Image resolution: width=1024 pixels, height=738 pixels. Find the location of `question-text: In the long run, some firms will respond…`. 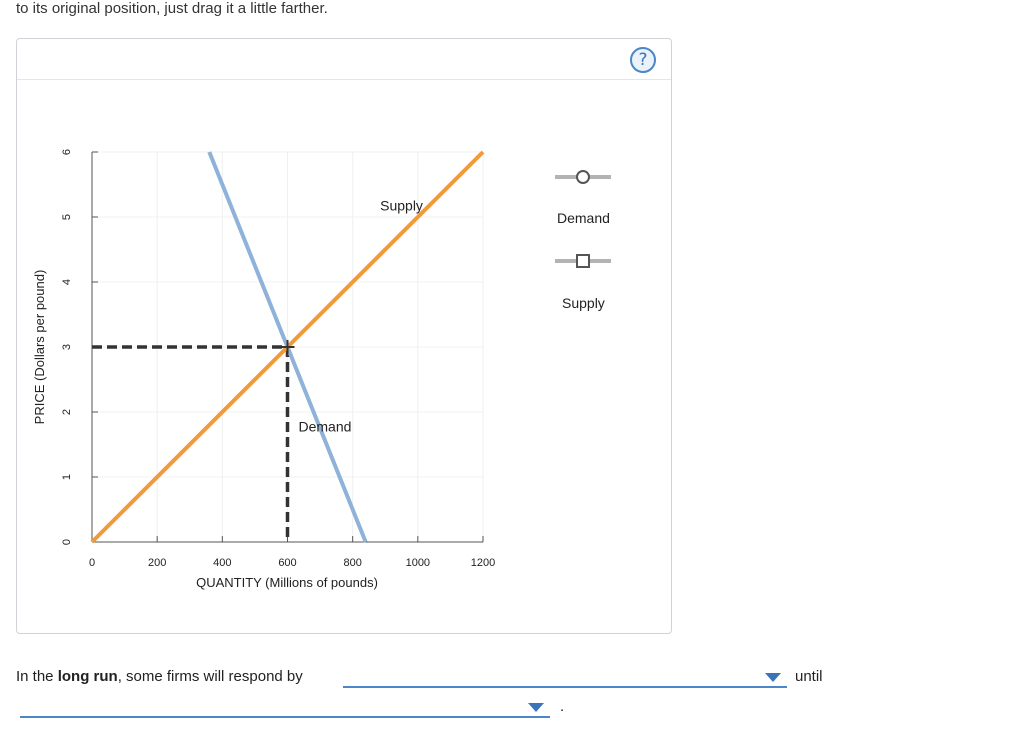

question-text: In the long run, some firms will respond… is located at coordinates (159, 676).